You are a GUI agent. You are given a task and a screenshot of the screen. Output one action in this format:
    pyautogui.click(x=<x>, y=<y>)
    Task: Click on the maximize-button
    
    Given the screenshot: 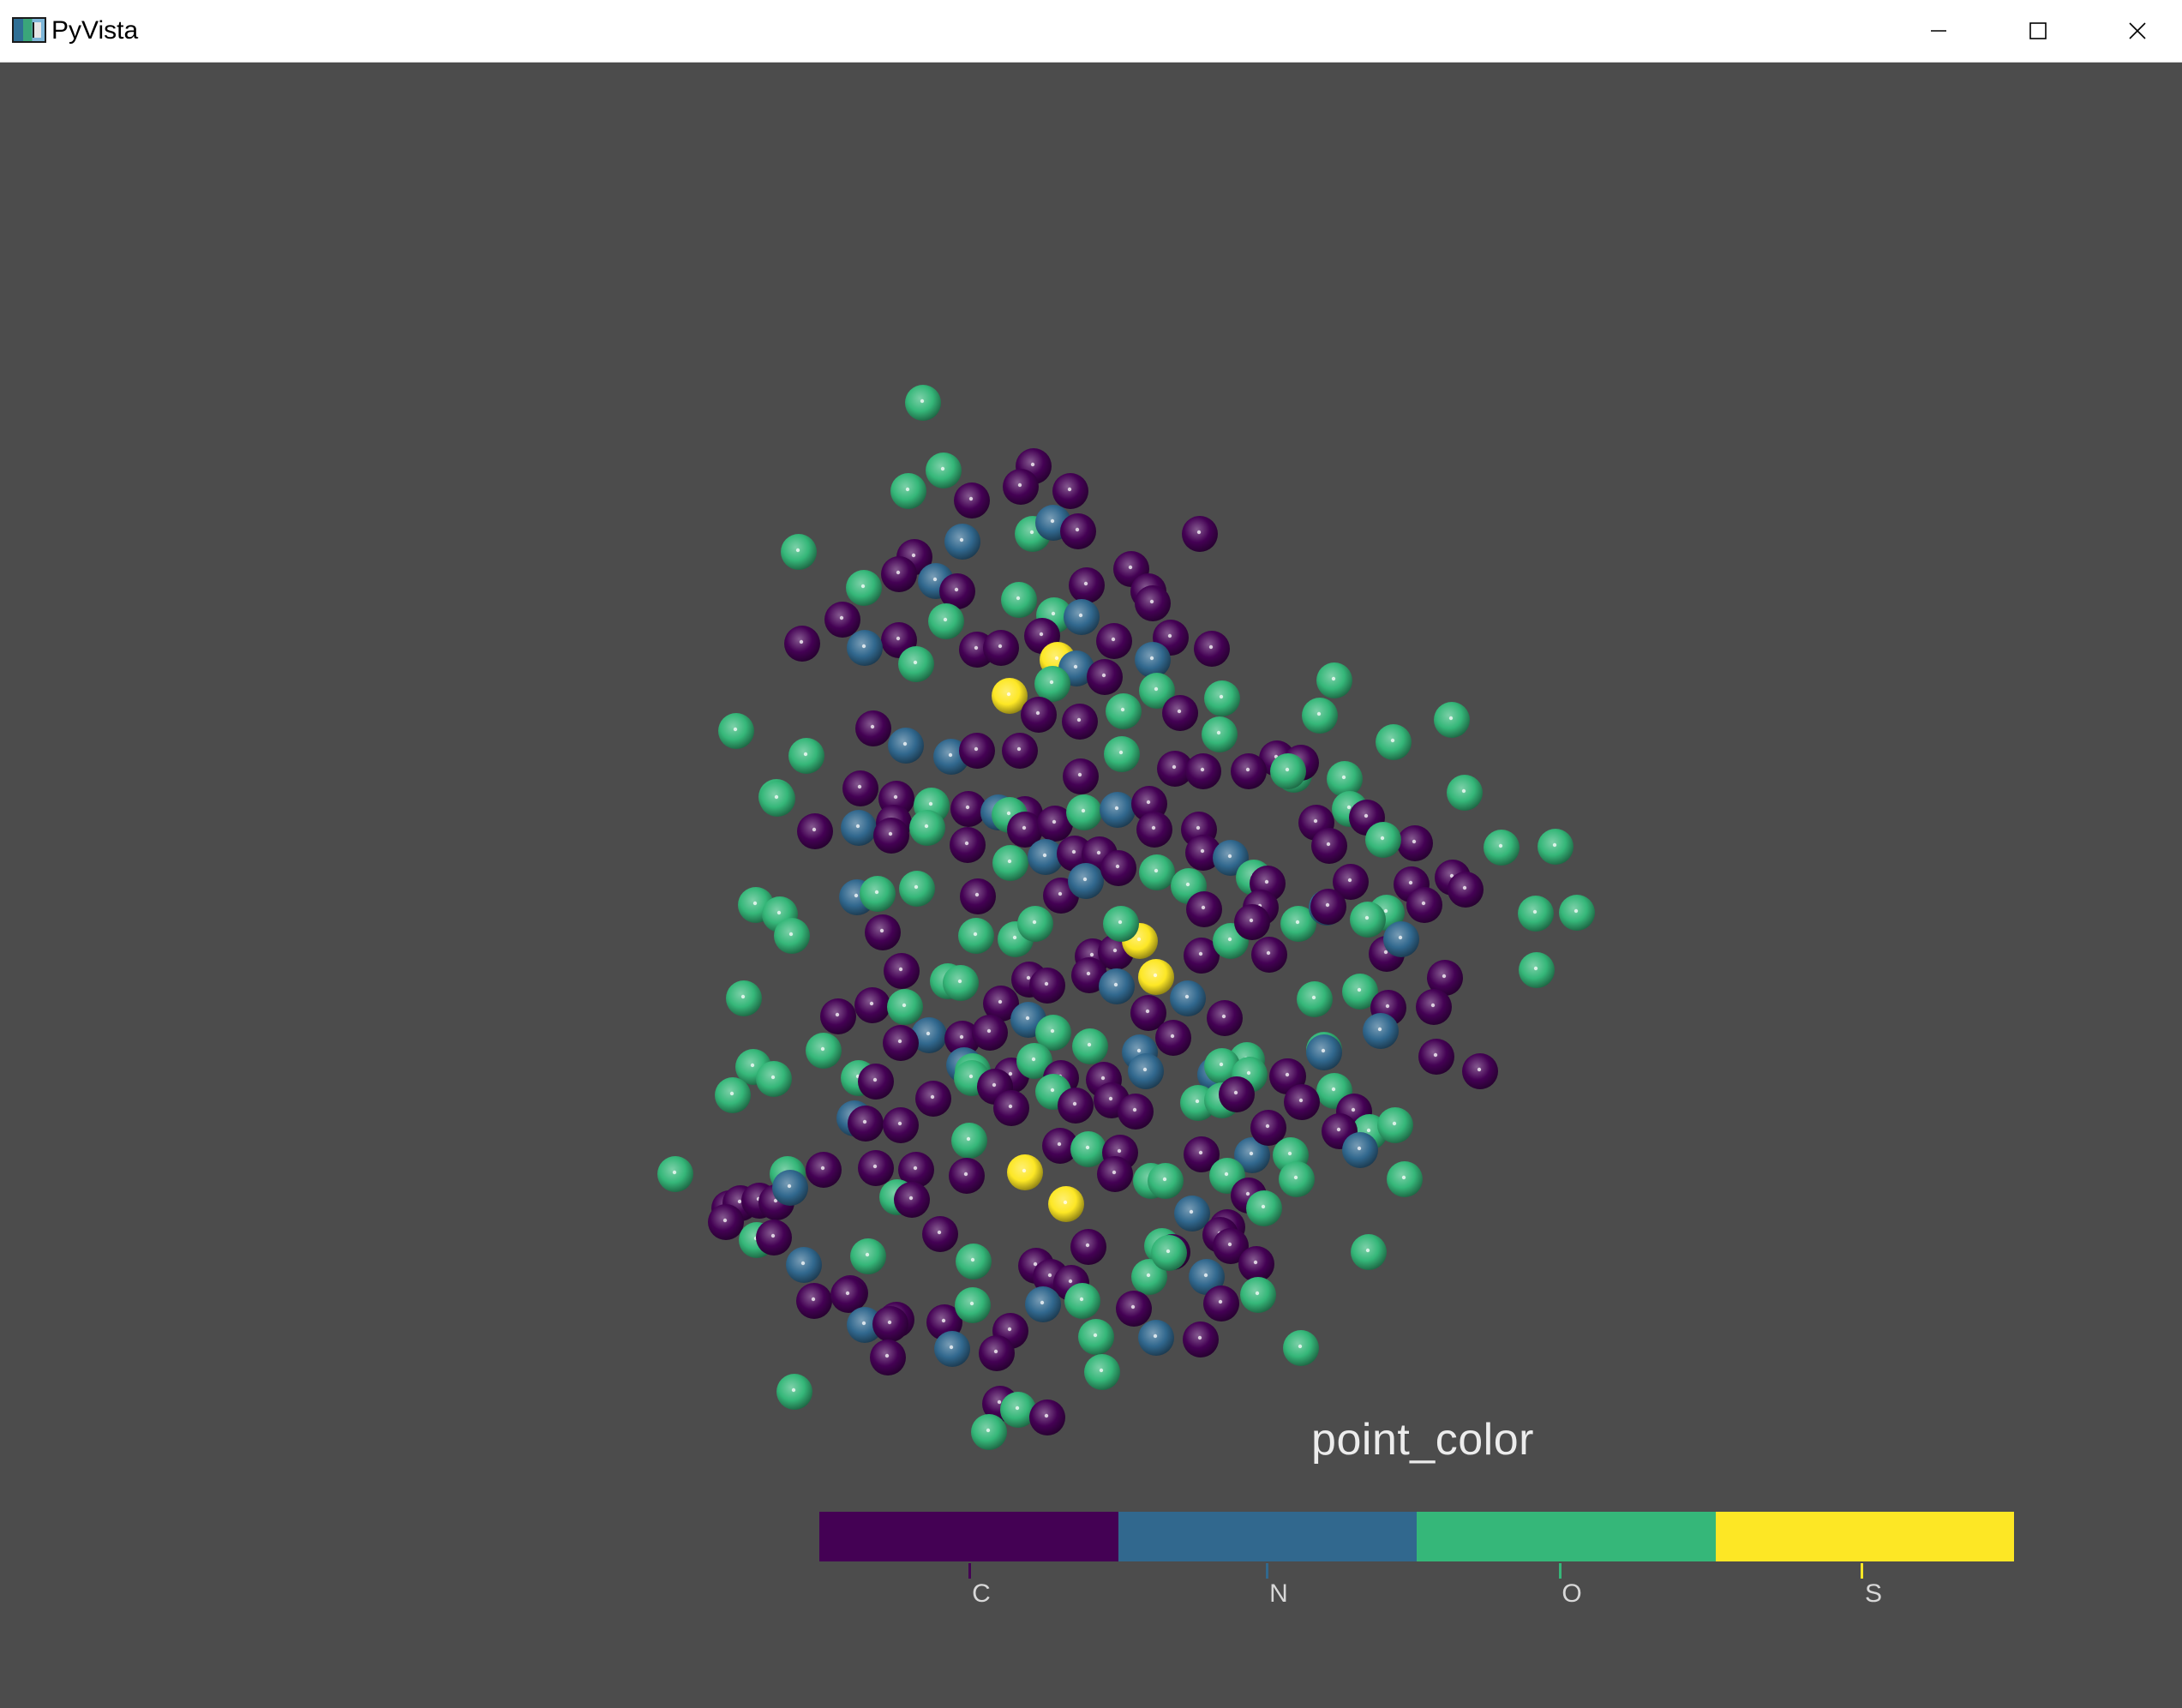 What is the action you would take?
    pyautogui.click(x=2038, y=31)
    